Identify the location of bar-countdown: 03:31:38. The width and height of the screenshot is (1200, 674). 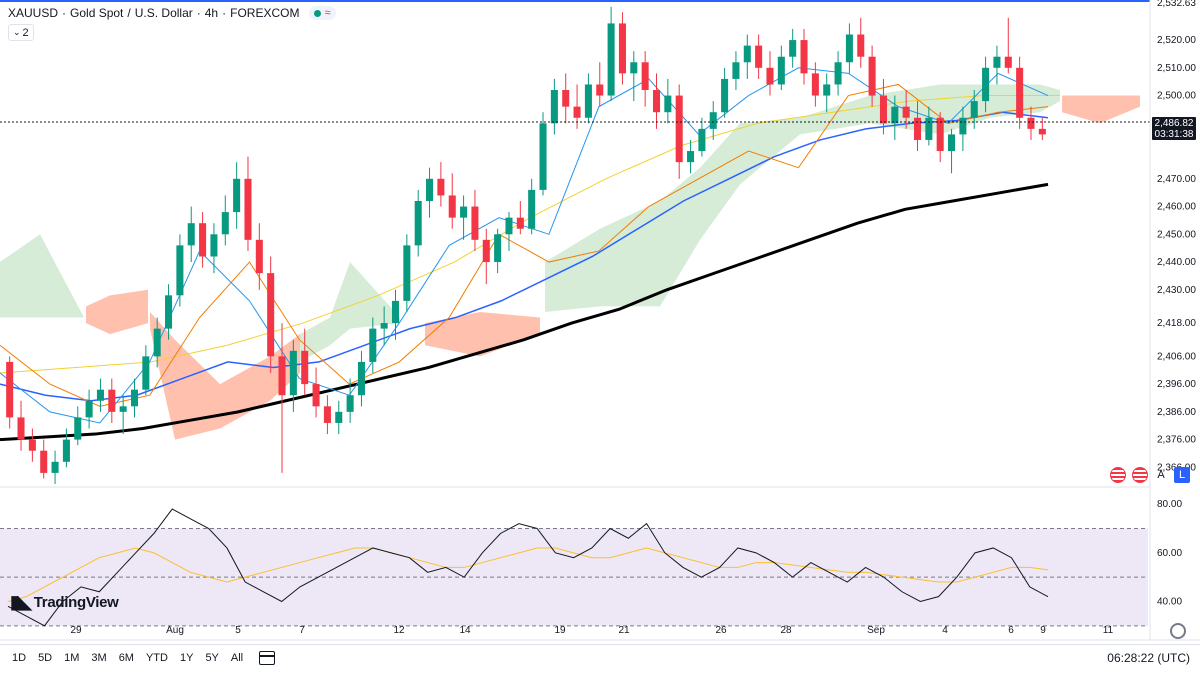
(1174, 134).